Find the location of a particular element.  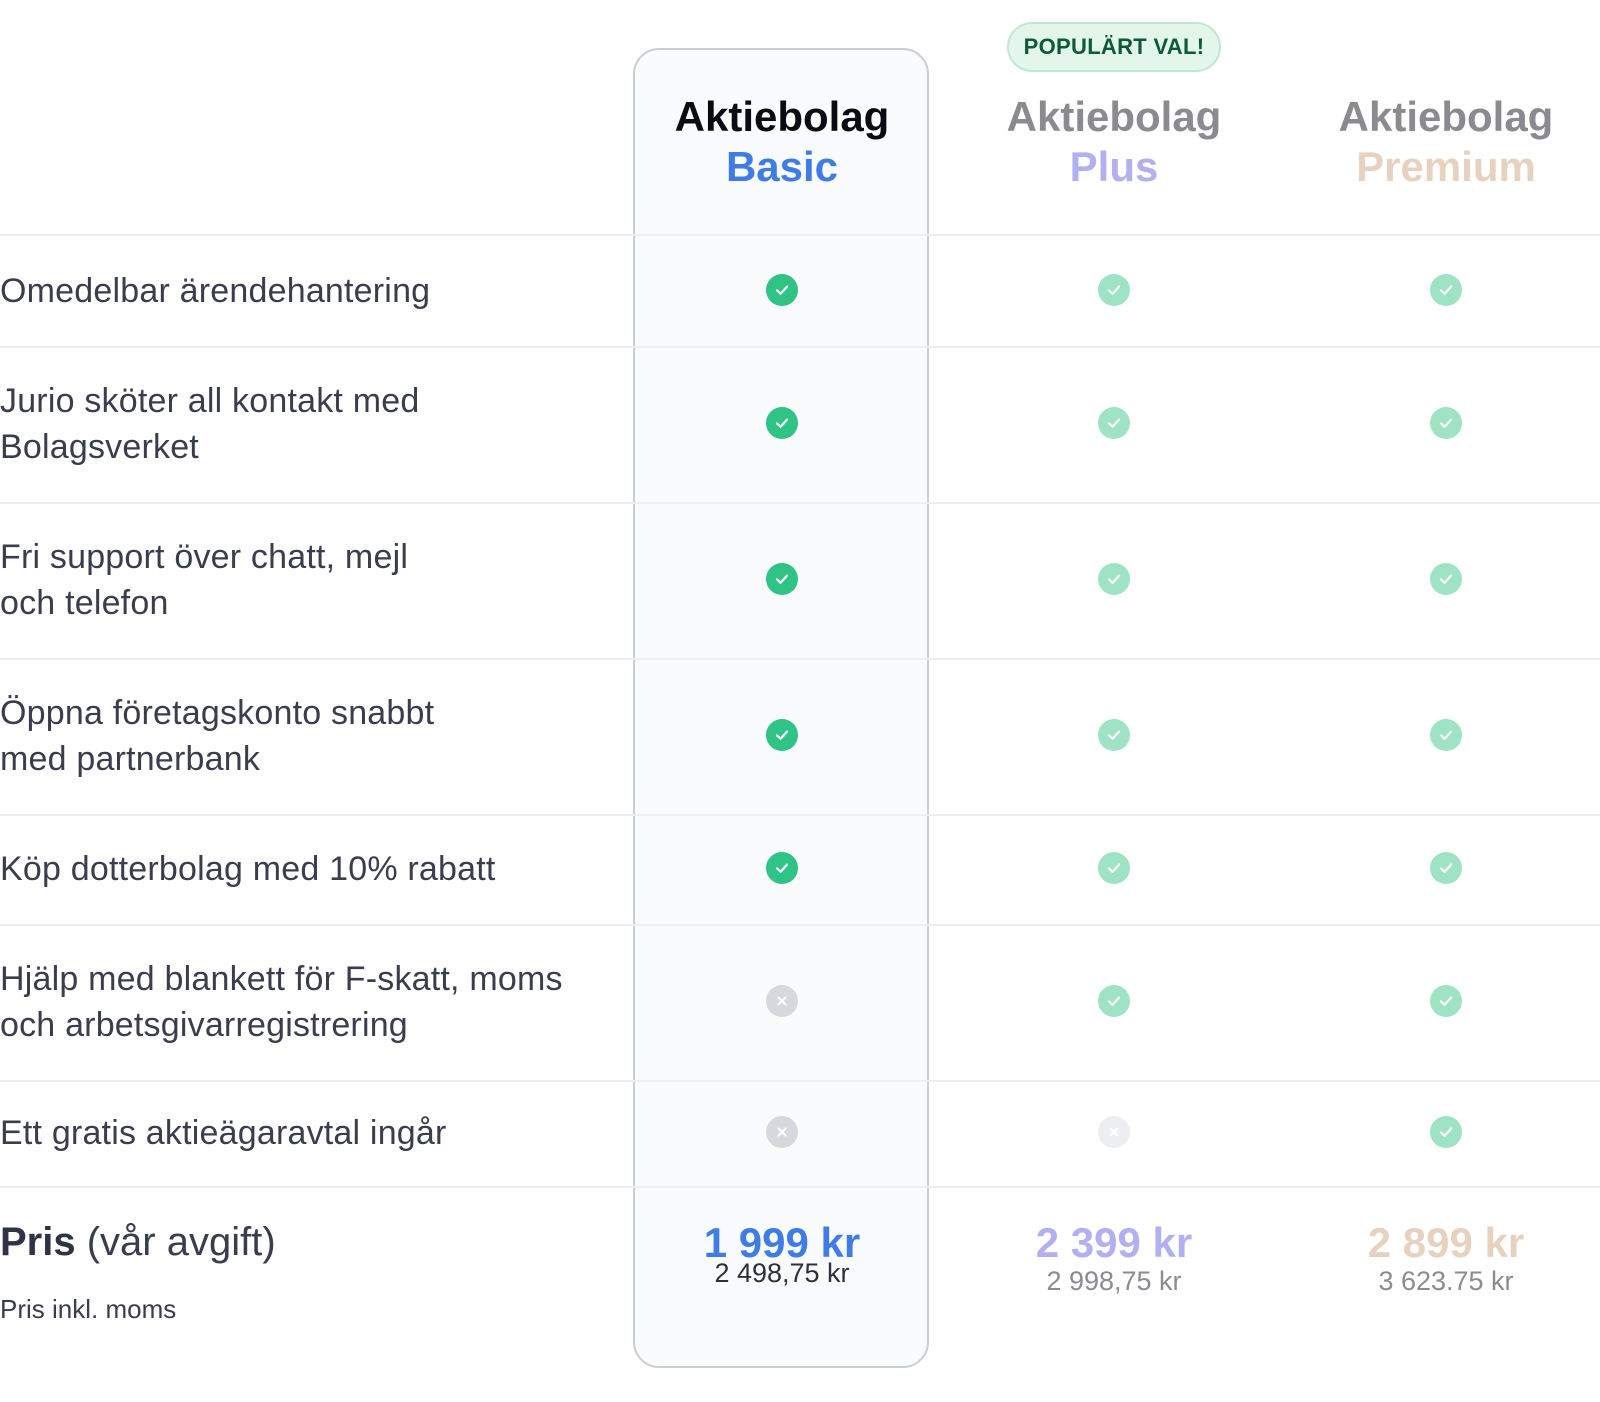

plan-price-basic: 1 999 kr is located at coordinates (782, 1242).